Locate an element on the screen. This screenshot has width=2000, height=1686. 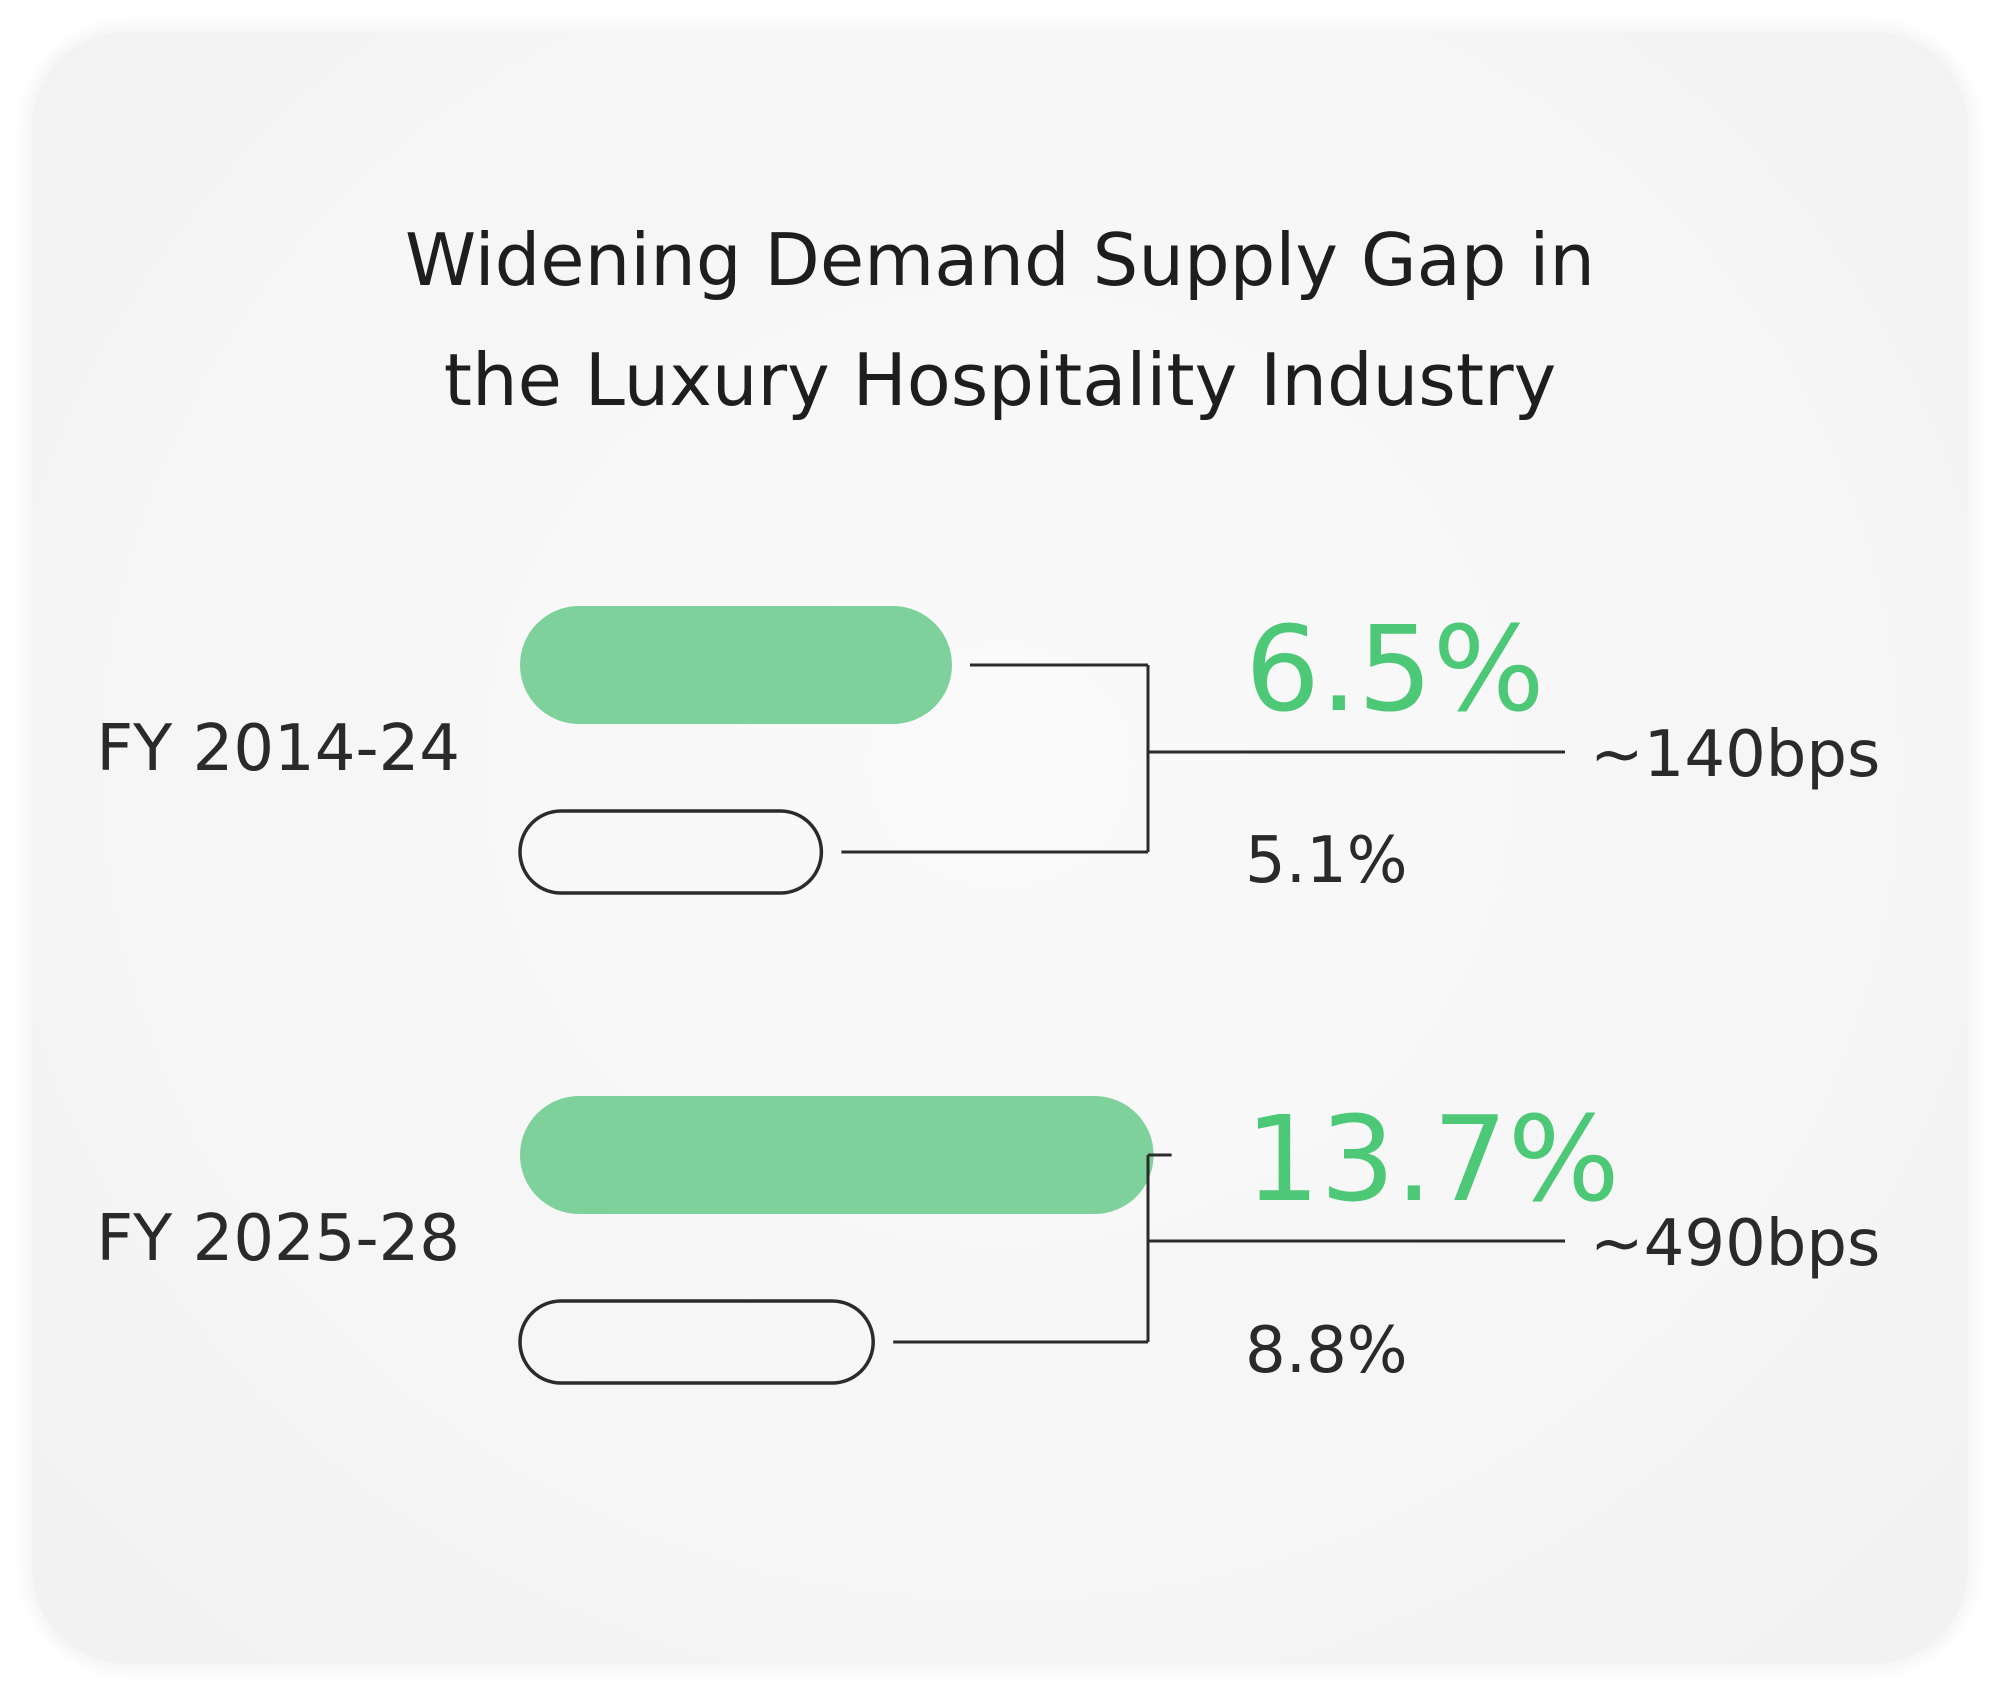
category-label: FY 2025-28 is located at coordinates (278, 1239).